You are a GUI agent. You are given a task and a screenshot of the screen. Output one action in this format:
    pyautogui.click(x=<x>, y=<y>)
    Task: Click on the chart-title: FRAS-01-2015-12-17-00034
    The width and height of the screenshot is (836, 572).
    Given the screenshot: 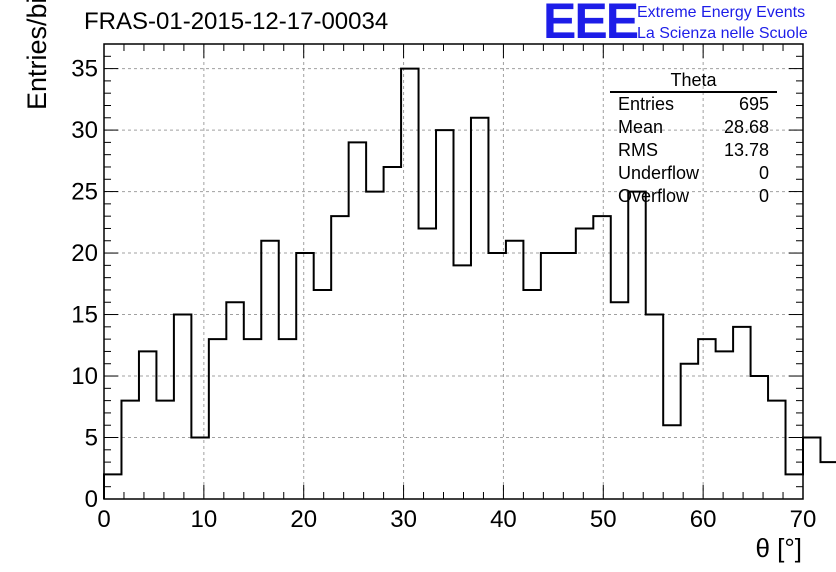 What is the action you would take?
    pyautogui.click(x=236, y=21)
    